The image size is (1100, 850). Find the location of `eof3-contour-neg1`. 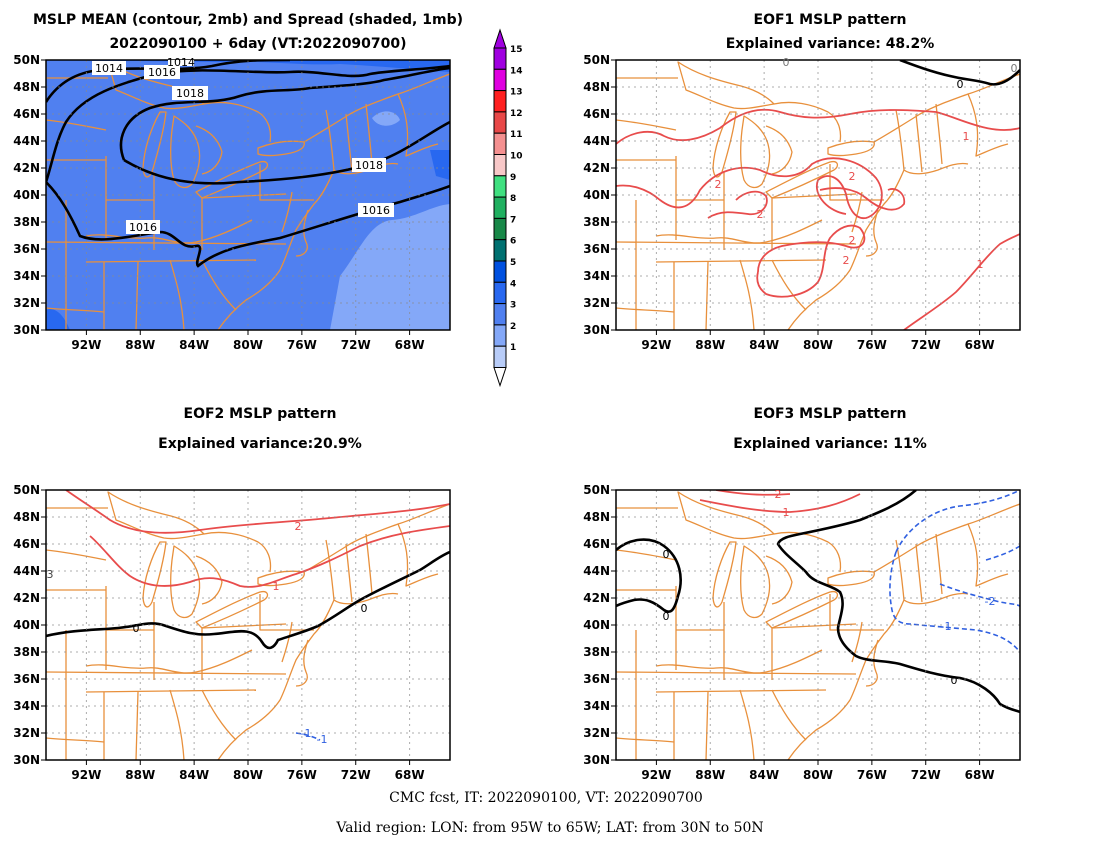

eof3-contour-neg1 is located at coordinates (954, 602).